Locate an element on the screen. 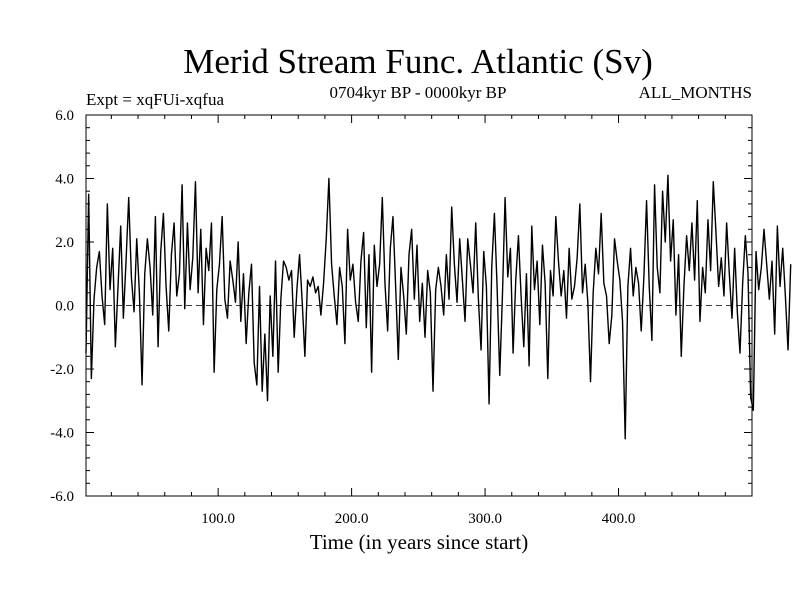 This screenshot has width=800, height=600. chart-title: Merid Stream Func. Atlantic (Sv) is located at coordinates (418, 61).